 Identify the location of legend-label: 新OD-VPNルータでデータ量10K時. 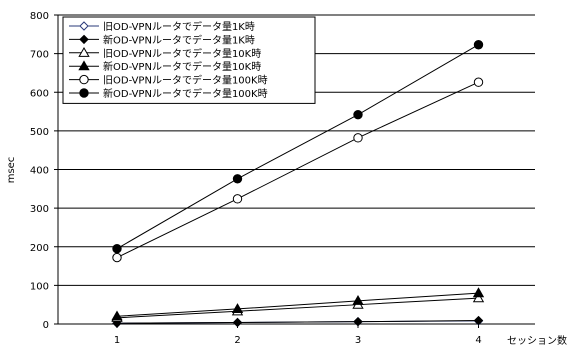
(182, 66).